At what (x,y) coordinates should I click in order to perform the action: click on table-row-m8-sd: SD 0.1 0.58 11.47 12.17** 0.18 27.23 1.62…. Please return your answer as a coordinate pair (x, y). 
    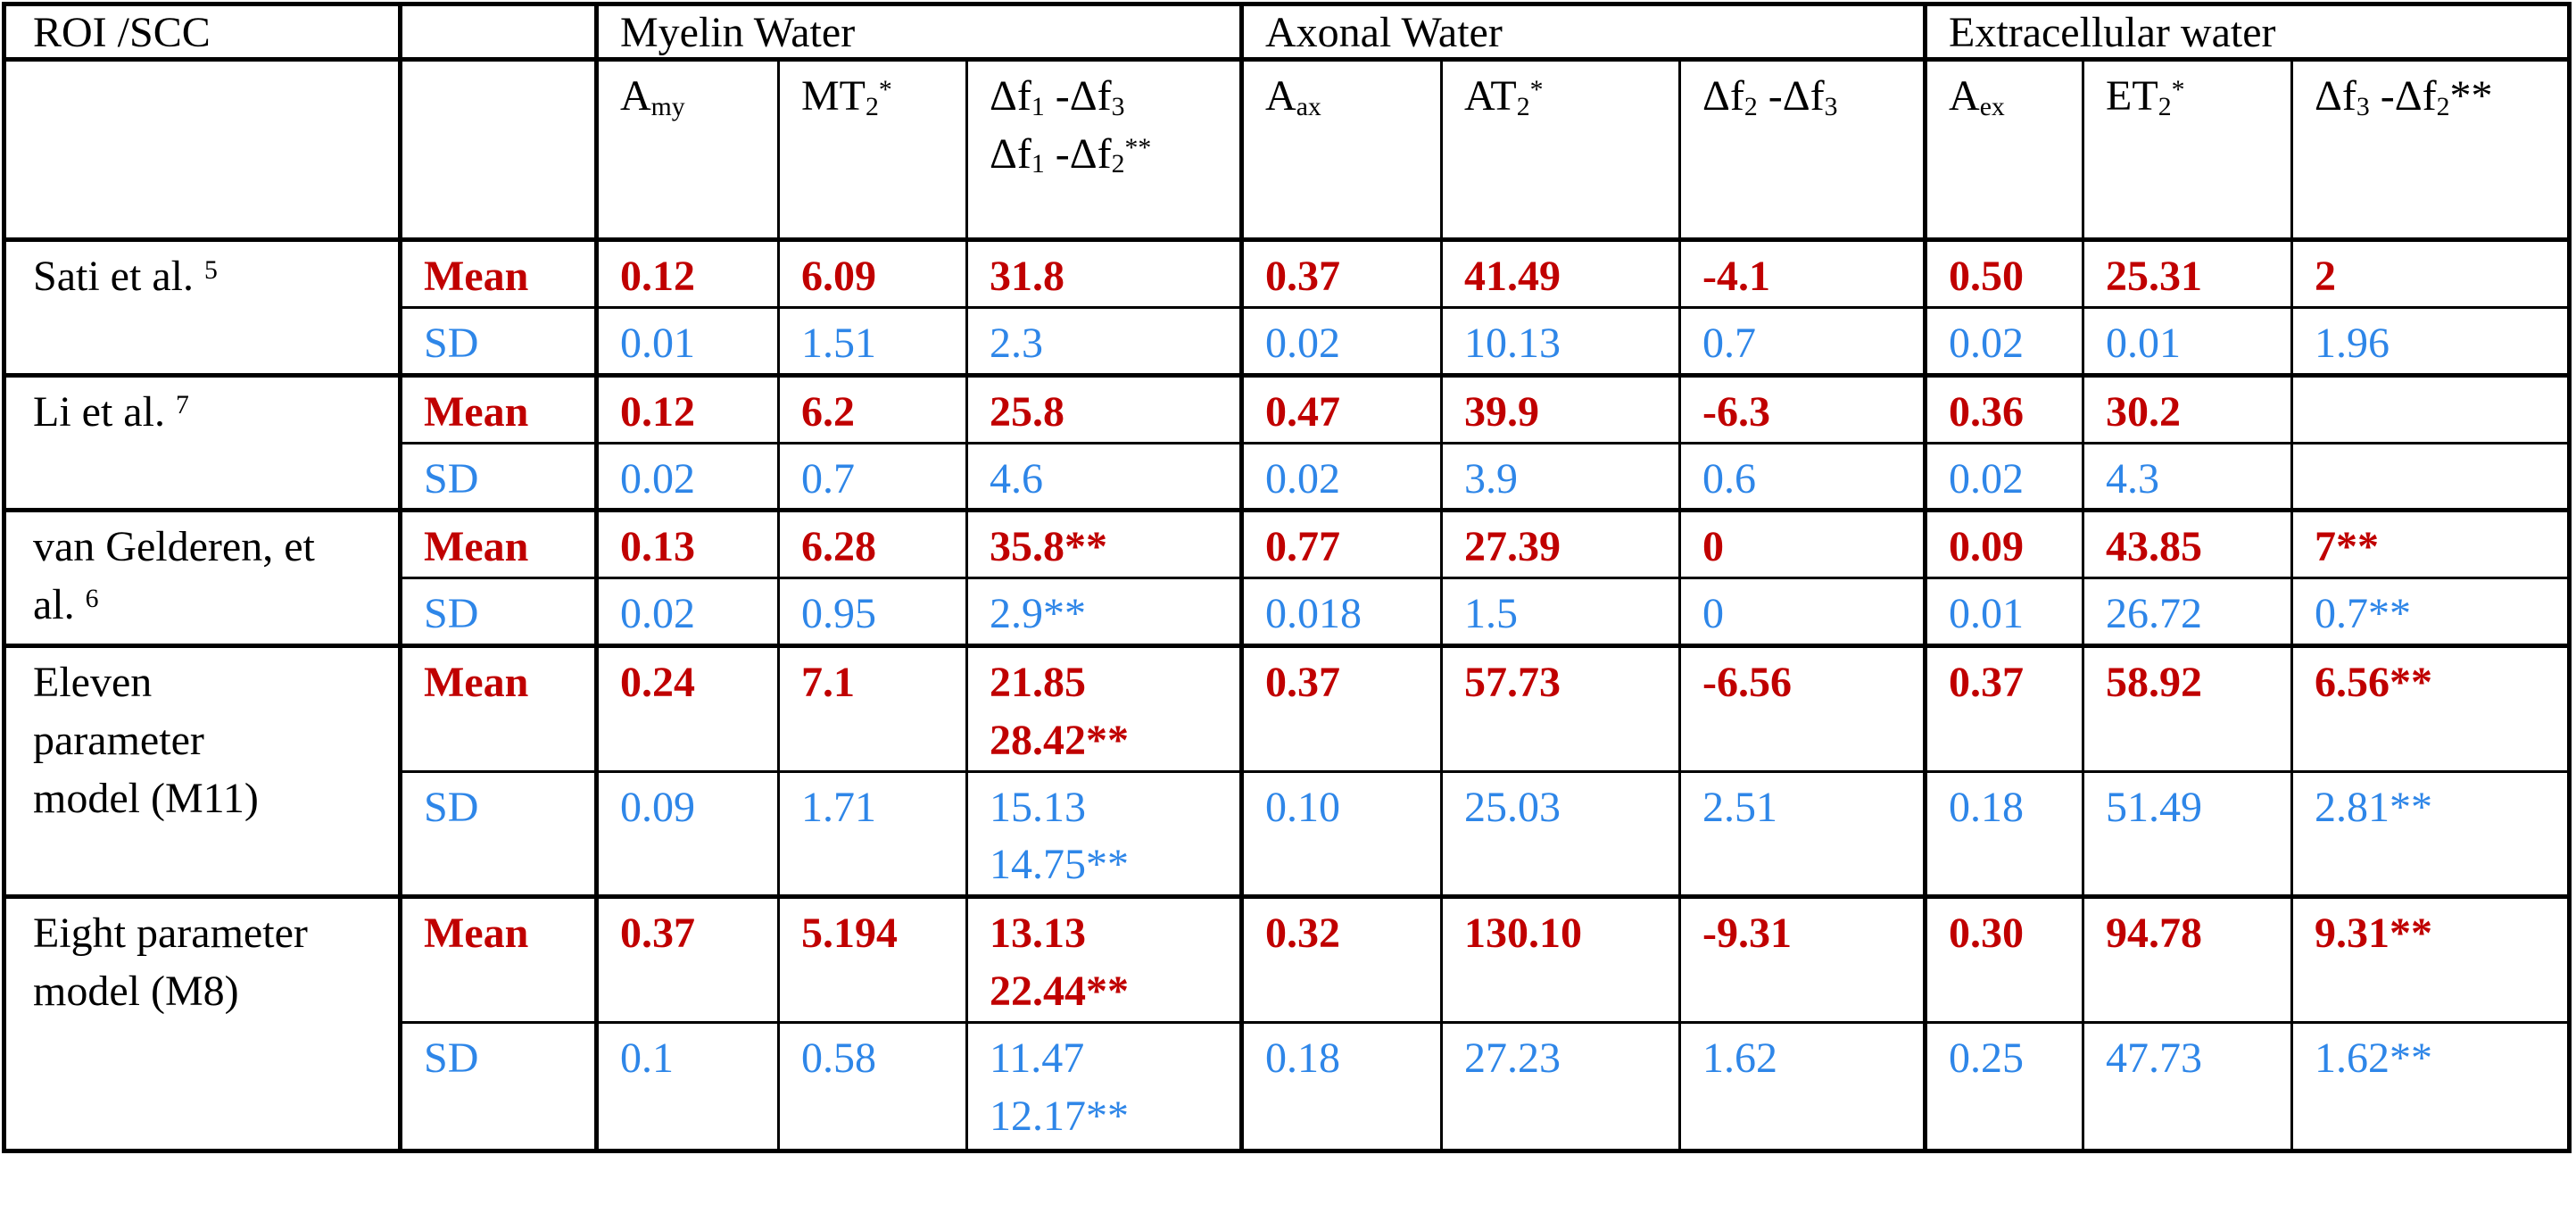
    Looking at the image, I should click on (1288, 1086).